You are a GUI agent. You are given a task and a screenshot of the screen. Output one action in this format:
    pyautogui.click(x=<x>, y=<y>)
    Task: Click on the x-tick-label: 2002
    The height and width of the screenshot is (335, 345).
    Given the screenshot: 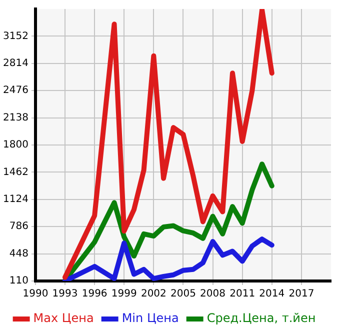 What is the action you would take?
    pyautogui.click(x=153, y=294)
    